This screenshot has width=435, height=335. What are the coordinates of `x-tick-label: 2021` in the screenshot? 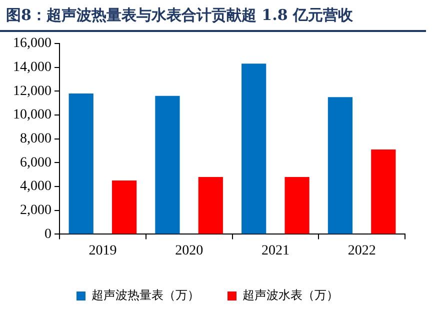 It's located at (275, 250).